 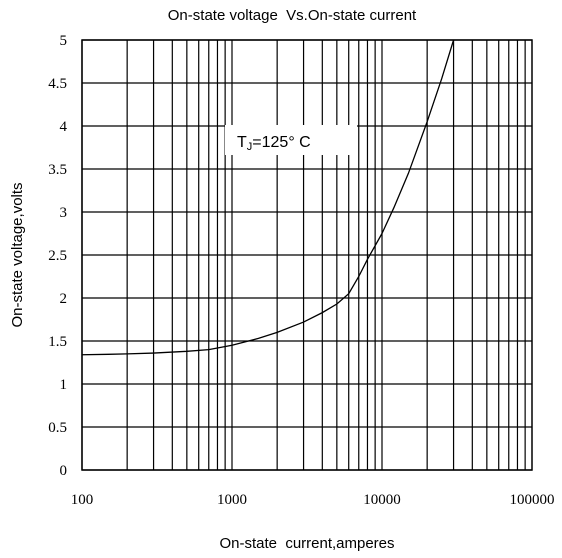 I want to click on x-tick-label: 10000, so click(x=382, y=500).